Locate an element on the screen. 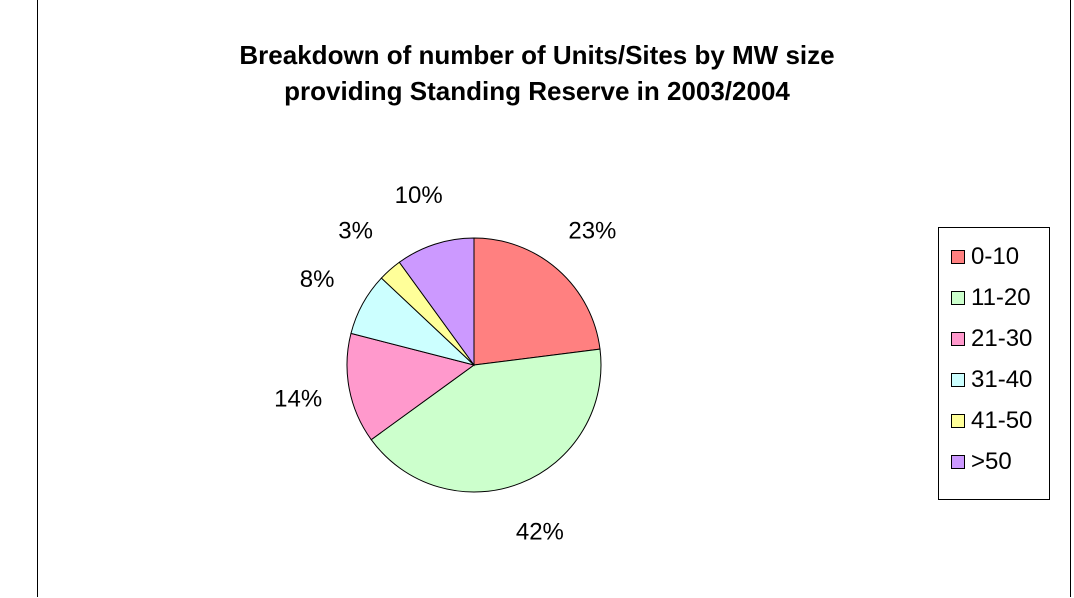  legend-item-31-40: 31-40 is located at coordinates (991, 380).